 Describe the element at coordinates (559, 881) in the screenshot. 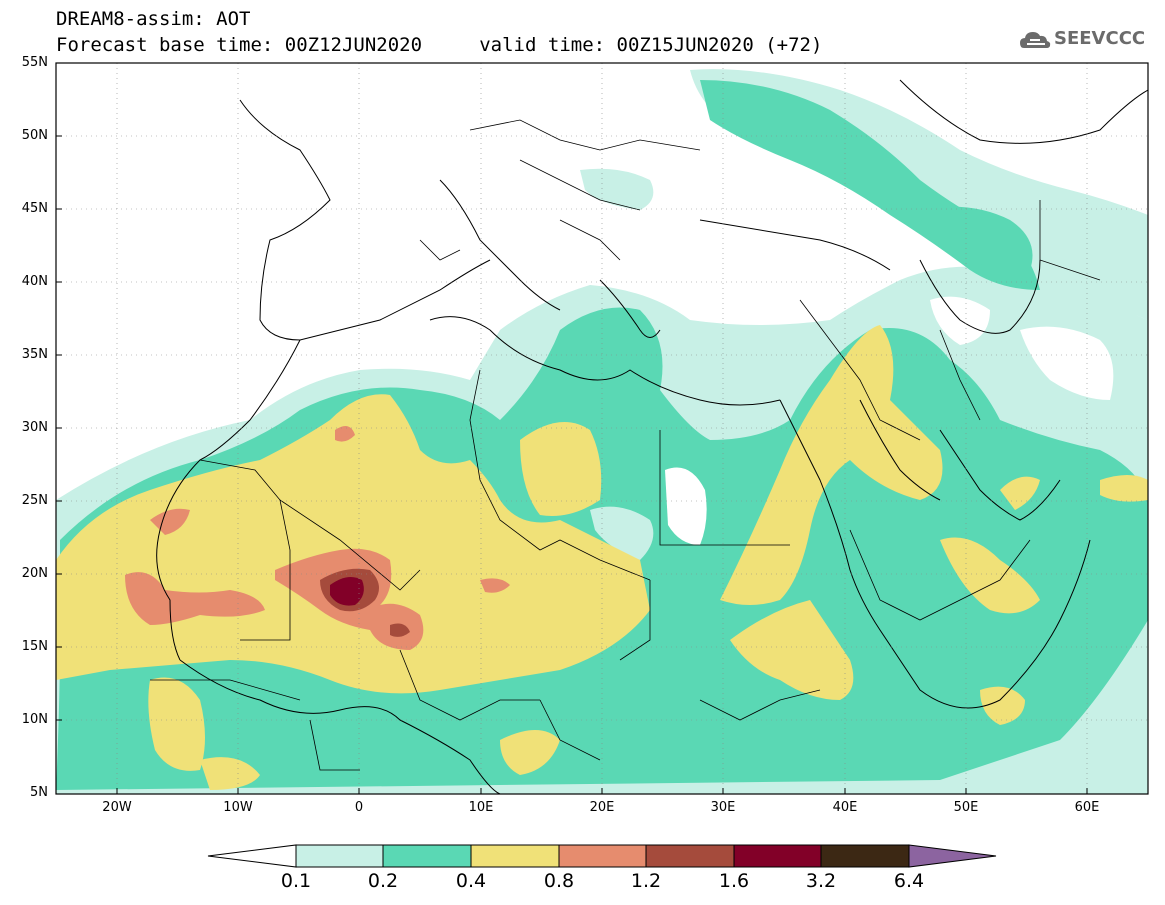

I see `colorbar-label: 0.8` at that location.